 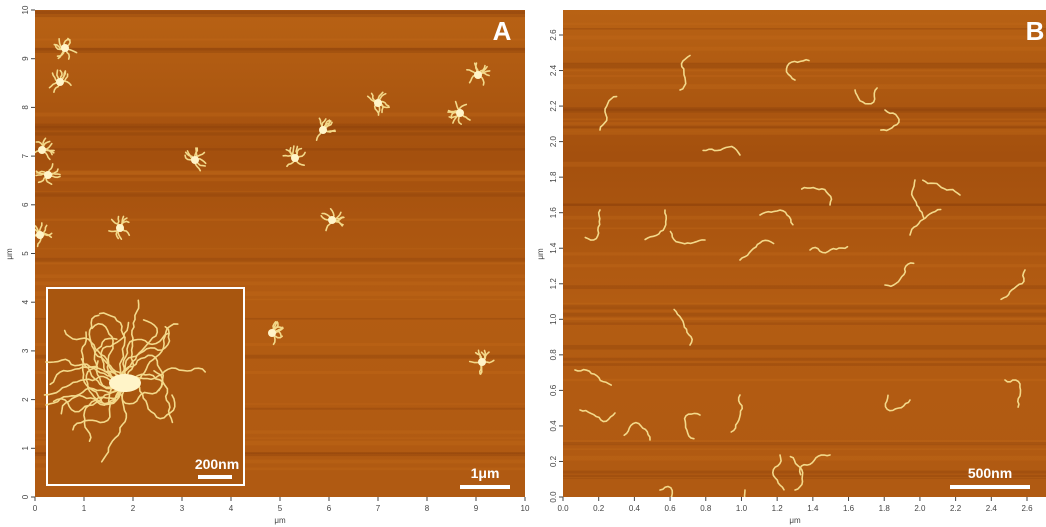 What do you see at coordinates (553, 319) in the screenshot?
I see `y-tick-label: 1.0` at bounding box center [553, 319].